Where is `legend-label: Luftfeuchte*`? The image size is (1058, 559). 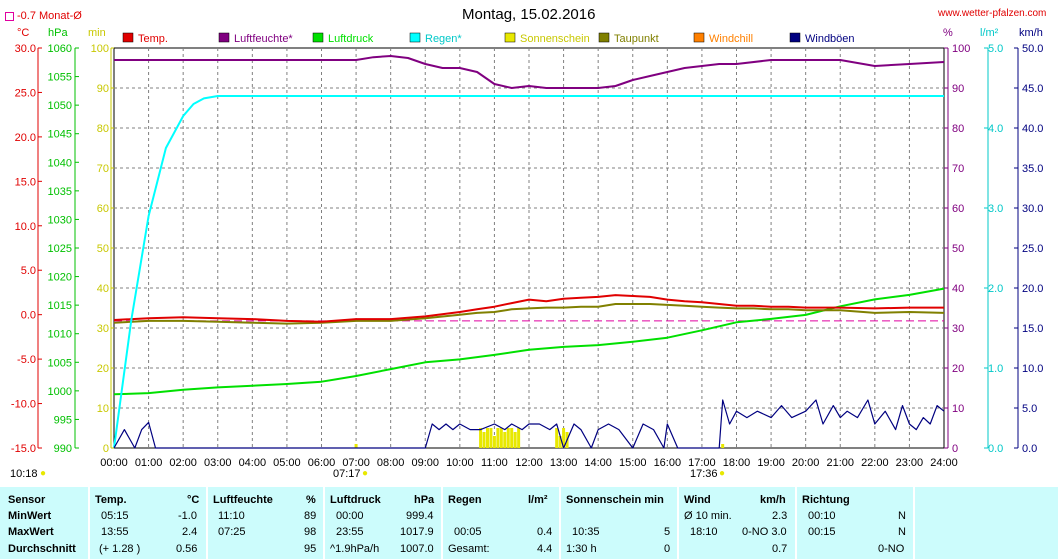 legend-label: Luftfeuchte* is located at coordinates (263, 39).